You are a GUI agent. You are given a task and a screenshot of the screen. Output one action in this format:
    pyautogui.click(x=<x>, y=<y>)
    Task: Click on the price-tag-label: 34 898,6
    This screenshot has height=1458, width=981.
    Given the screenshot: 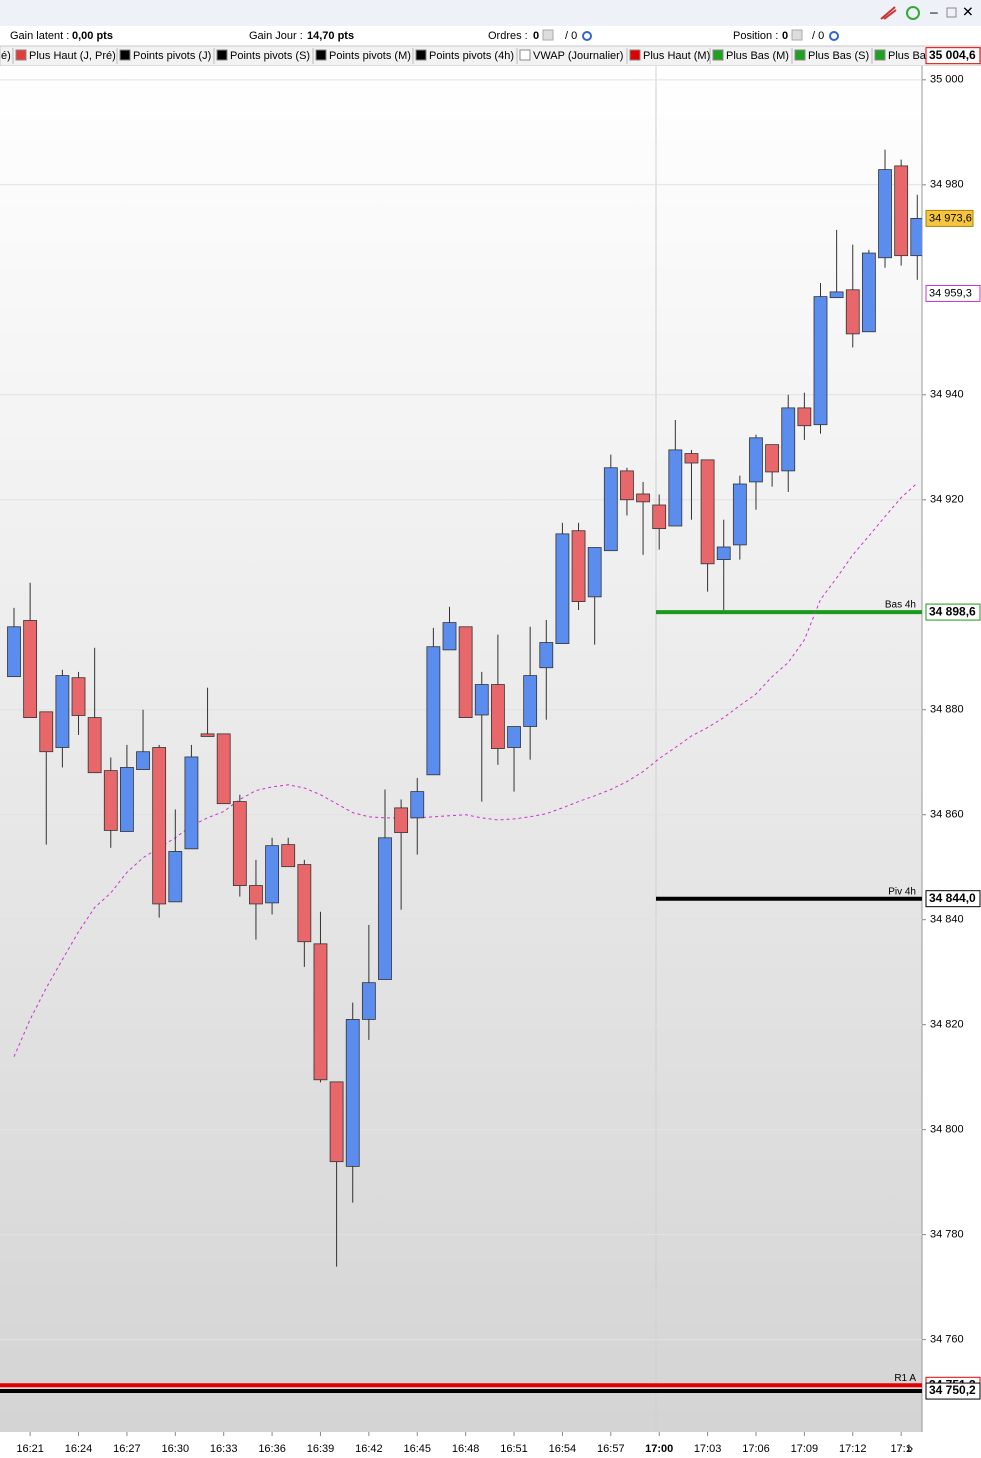 What is the action you would take?
    pyautogui.click(x=952, y=611)
    